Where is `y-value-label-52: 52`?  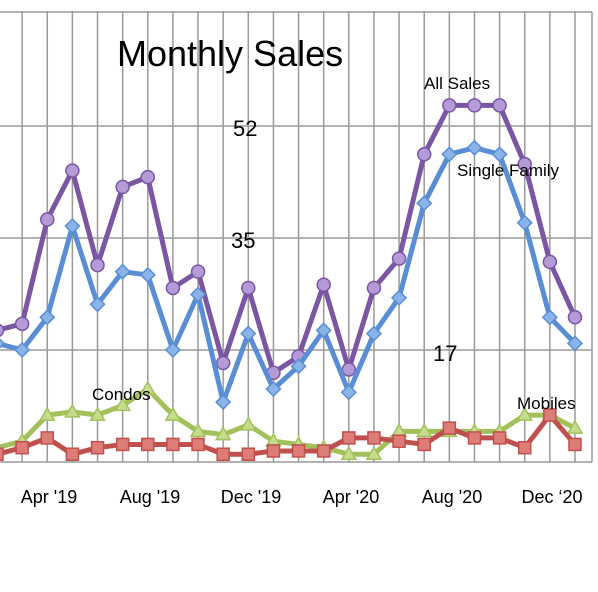
y-value-label-52: 52 is located at coordinates (245, 128).